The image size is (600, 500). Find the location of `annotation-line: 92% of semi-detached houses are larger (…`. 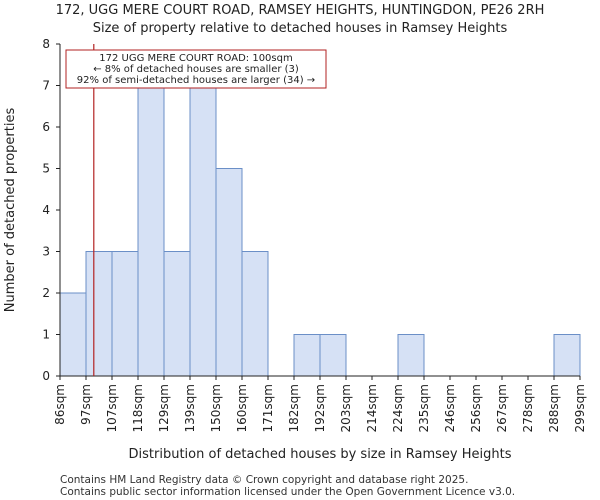

annotation-line: 92% of semi-detached houses are larger (… is located at coordinates (196, 80).